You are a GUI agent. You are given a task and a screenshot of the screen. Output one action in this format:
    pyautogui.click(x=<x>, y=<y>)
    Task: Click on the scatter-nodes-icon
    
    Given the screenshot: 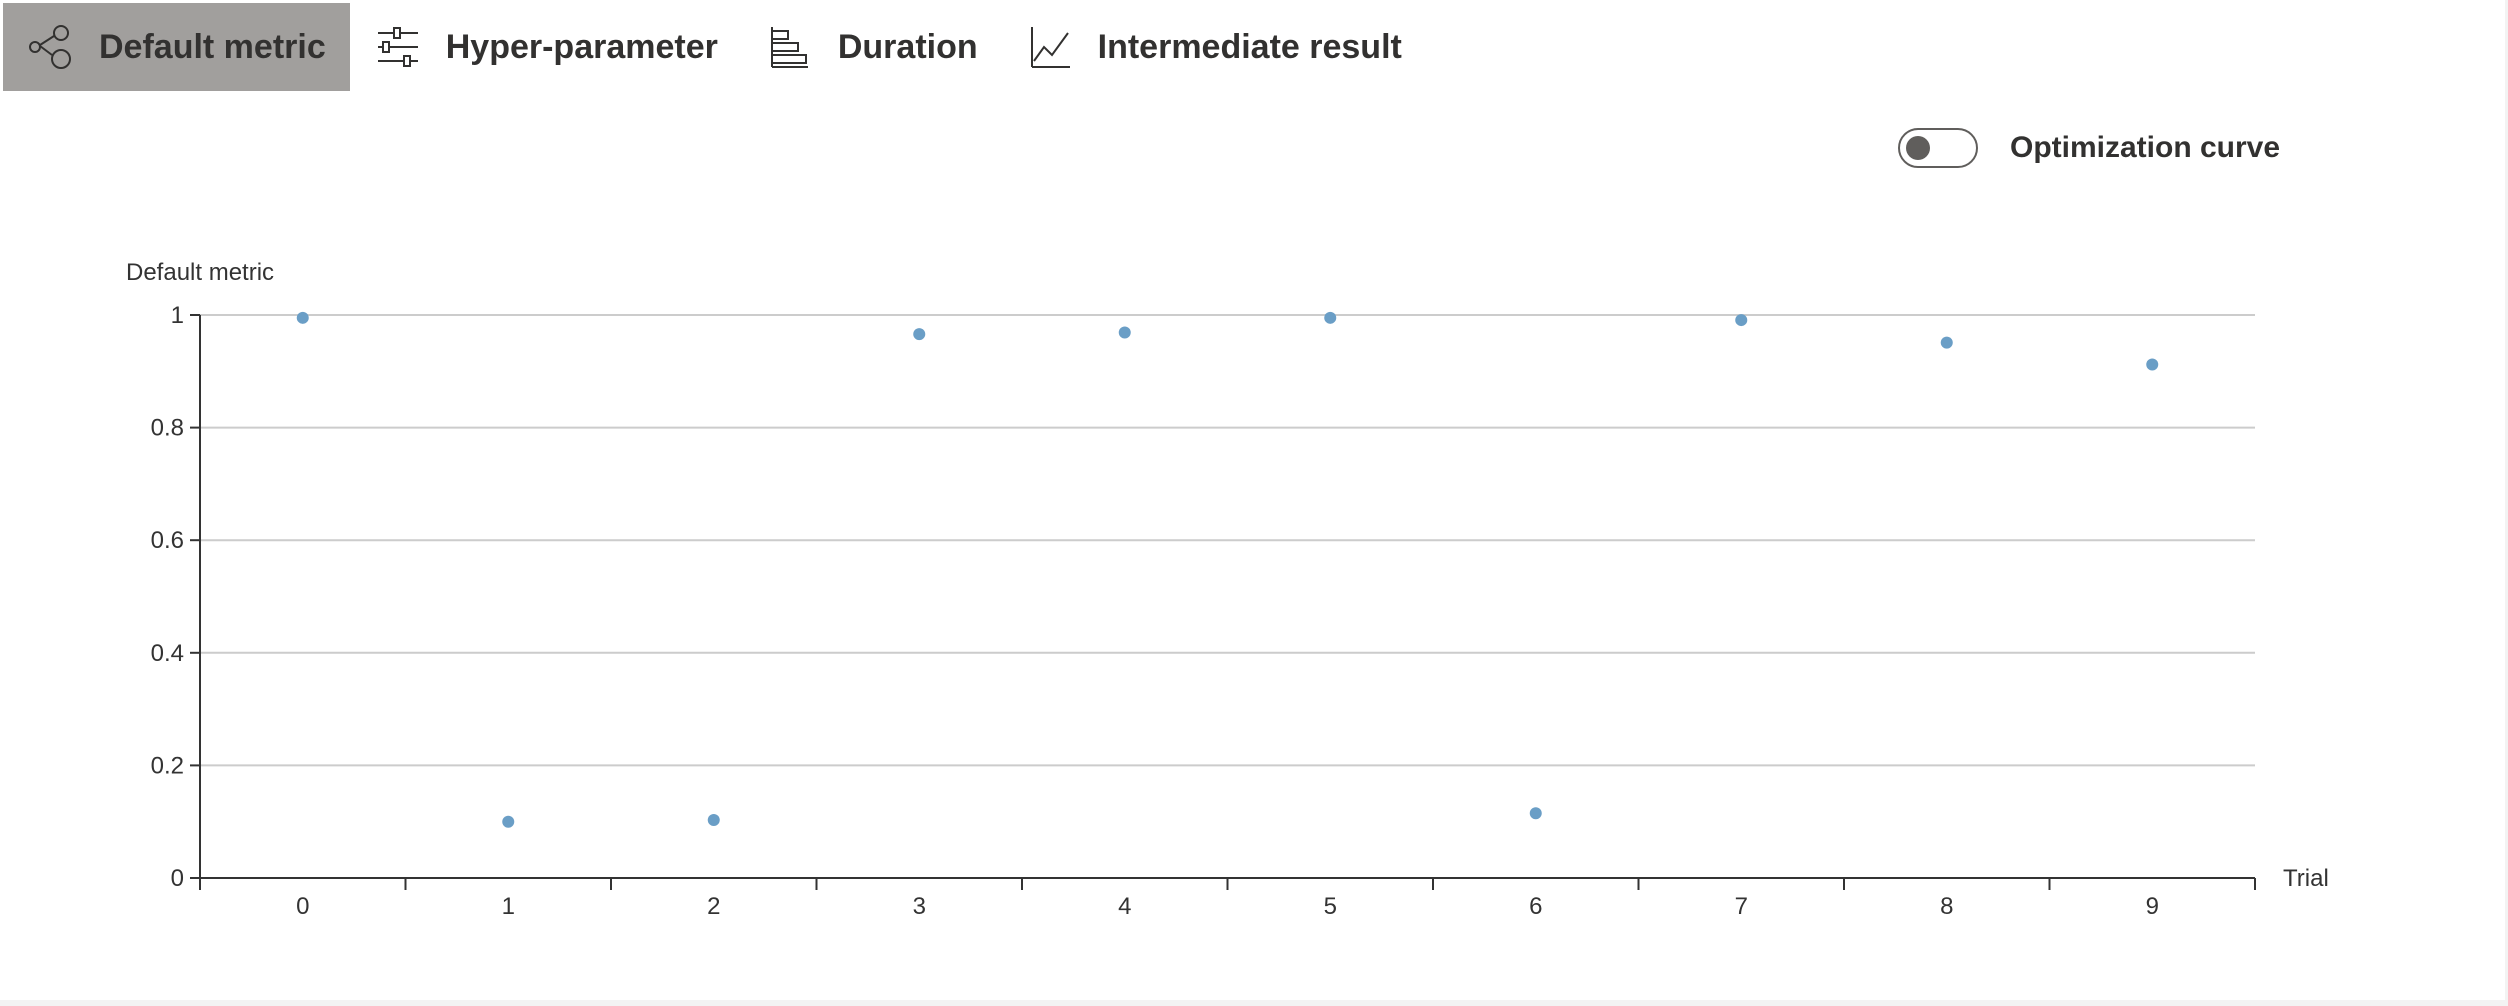 What is the action you would take?
    pyautogui.click(x=51, y=47)
    